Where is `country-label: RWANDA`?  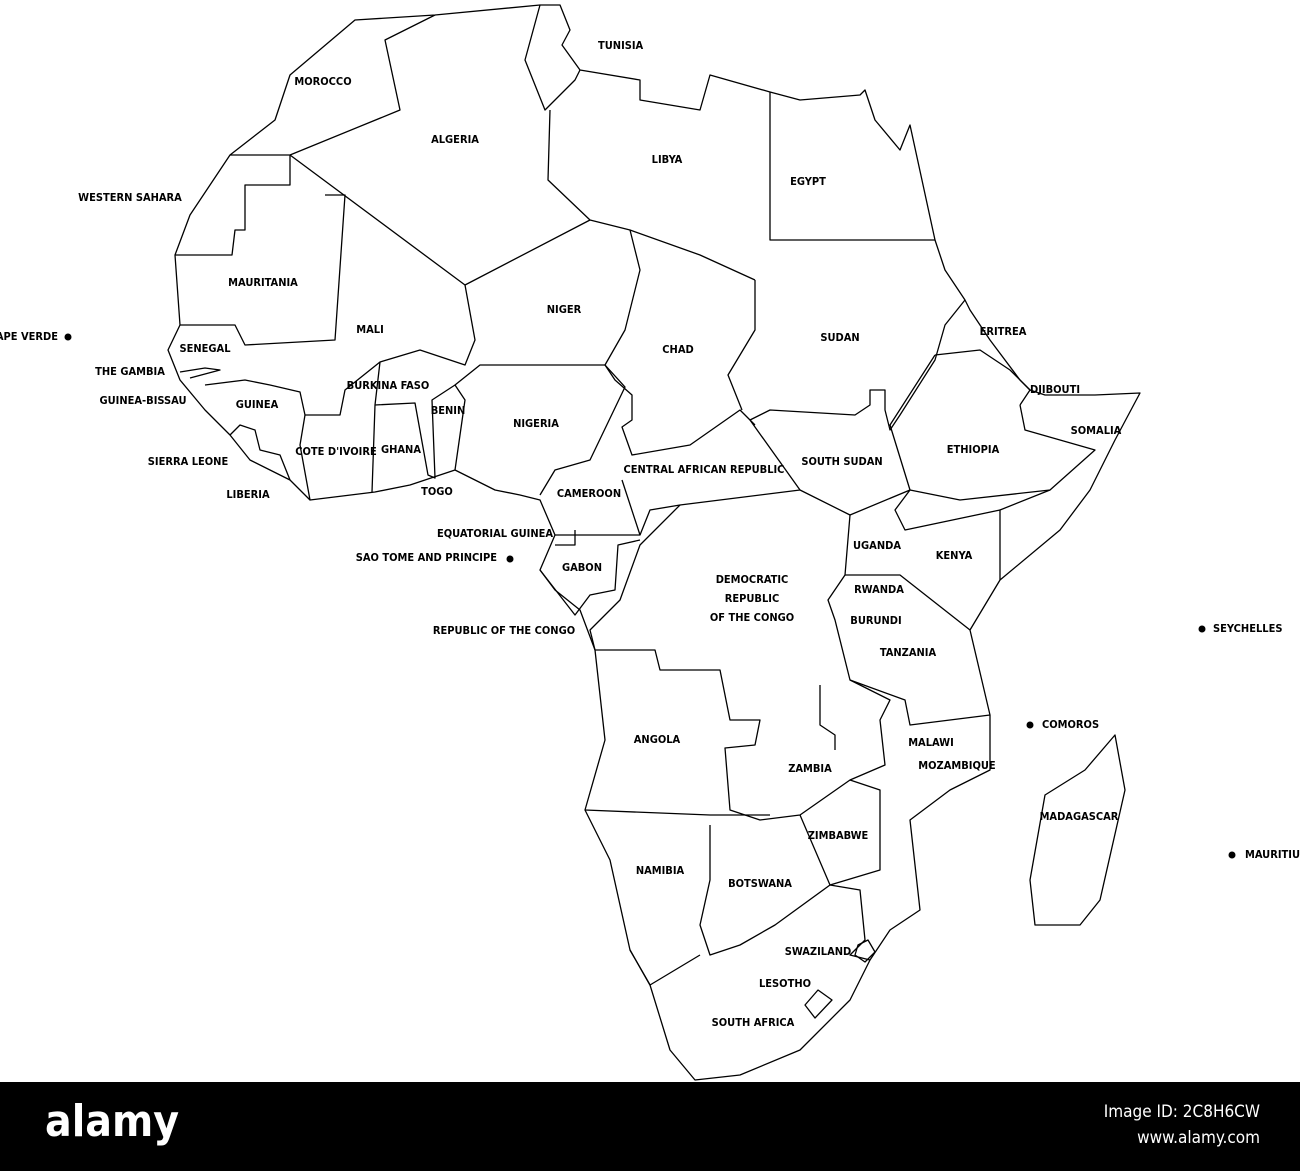 country-label: RWANDA is located at coordinates (879, 589).